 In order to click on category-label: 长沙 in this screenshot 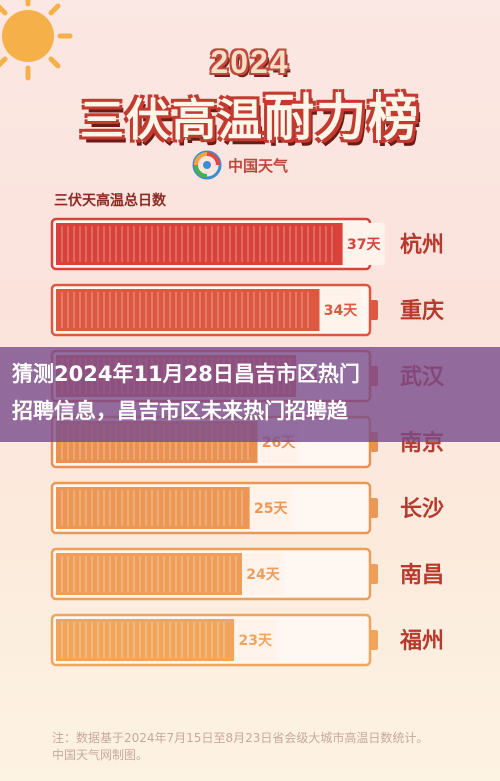, I will do `click(422, 509)`.